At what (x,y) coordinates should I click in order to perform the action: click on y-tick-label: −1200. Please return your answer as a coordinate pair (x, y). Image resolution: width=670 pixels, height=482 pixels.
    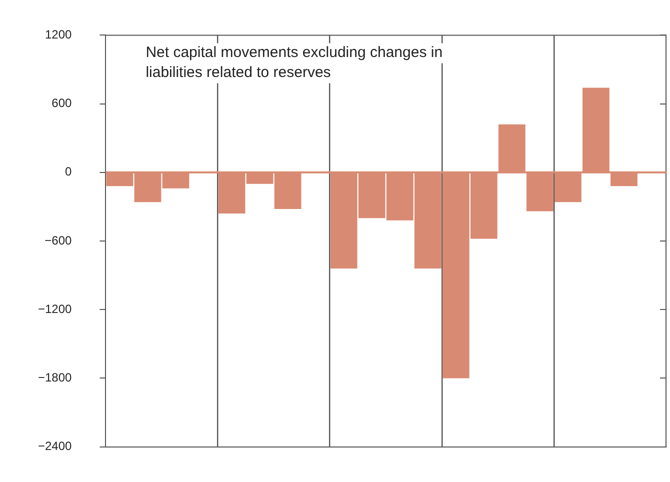
    Looking at the image, I should click on (55, 309).